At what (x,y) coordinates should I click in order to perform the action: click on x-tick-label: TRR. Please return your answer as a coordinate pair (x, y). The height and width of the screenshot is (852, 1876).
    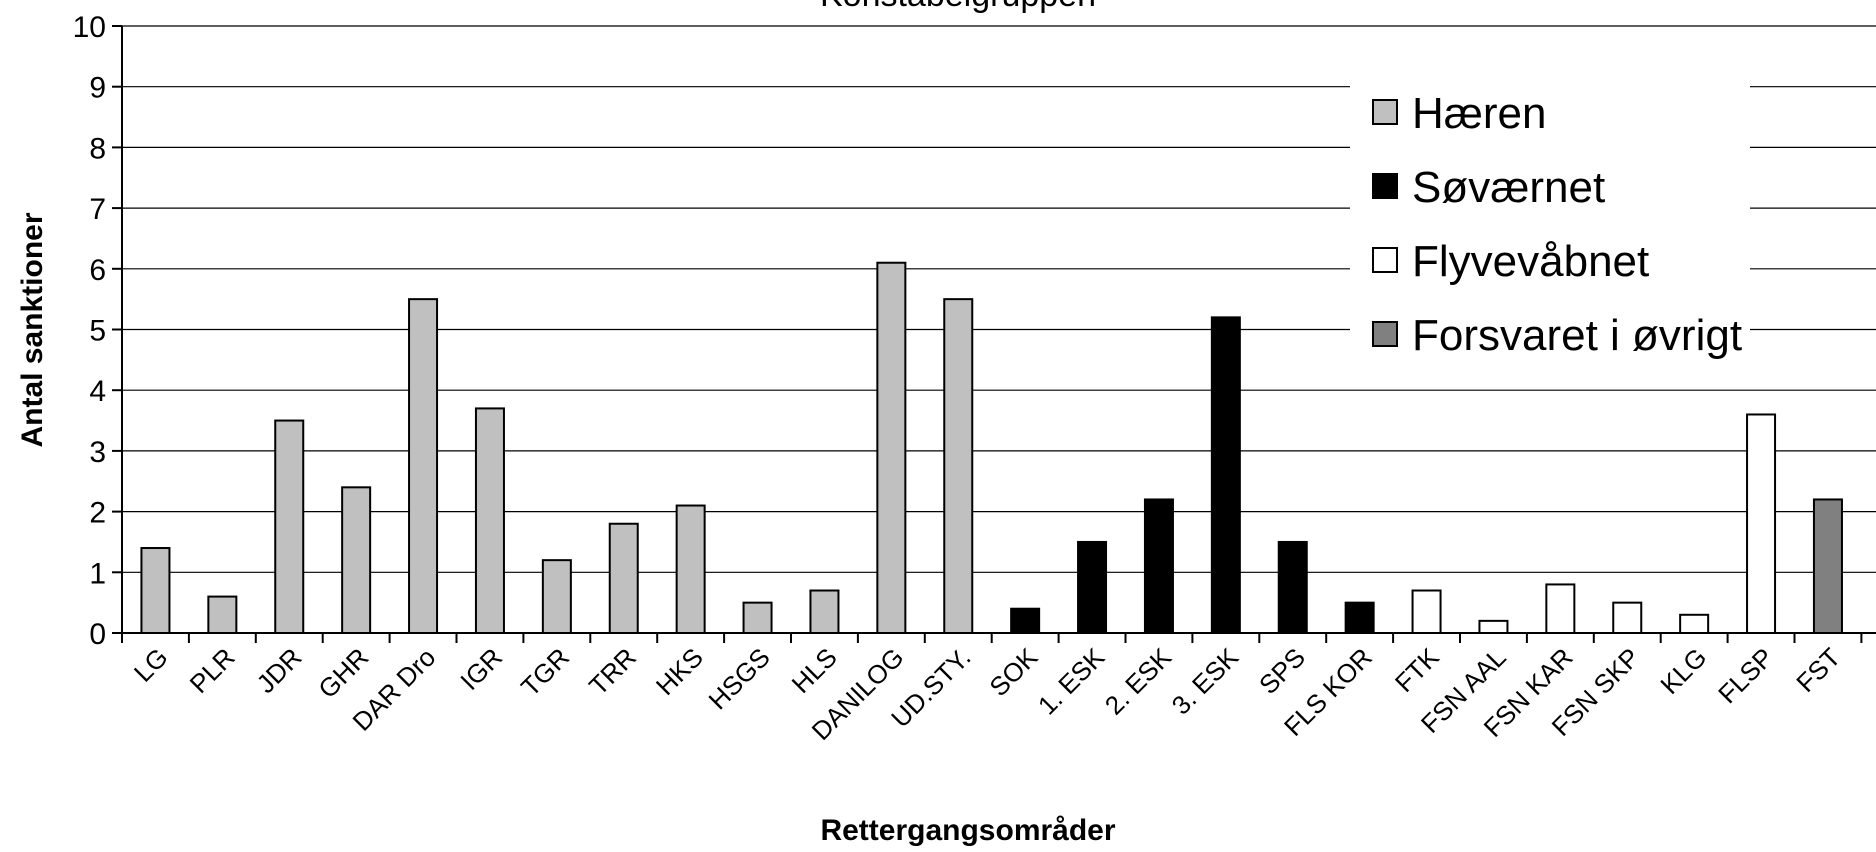
    Looking at the image, I should click on (612, 671).